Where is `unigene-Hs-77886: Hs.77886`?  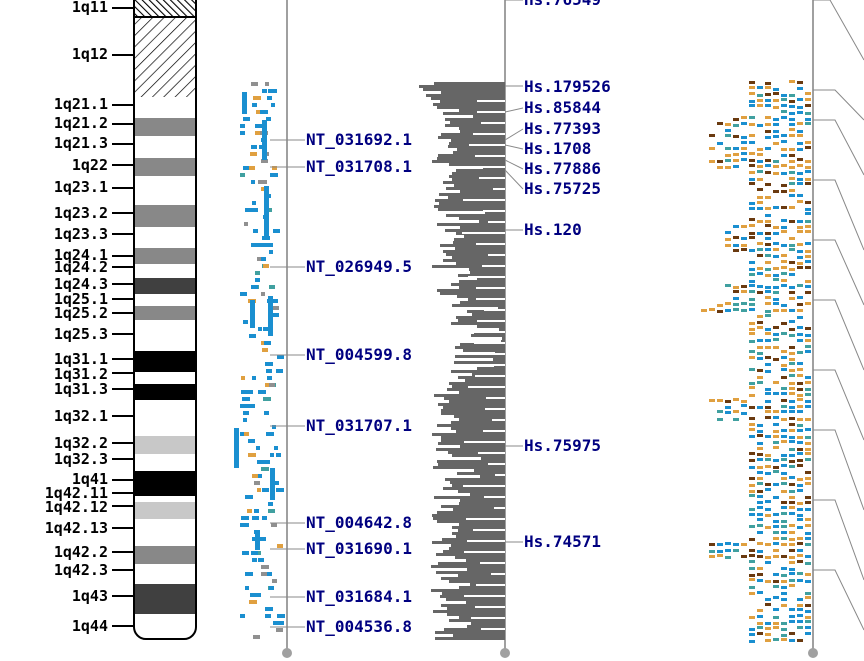
unigene-Hs-77886: Hs.77886 is located at coordinates (552, 168).